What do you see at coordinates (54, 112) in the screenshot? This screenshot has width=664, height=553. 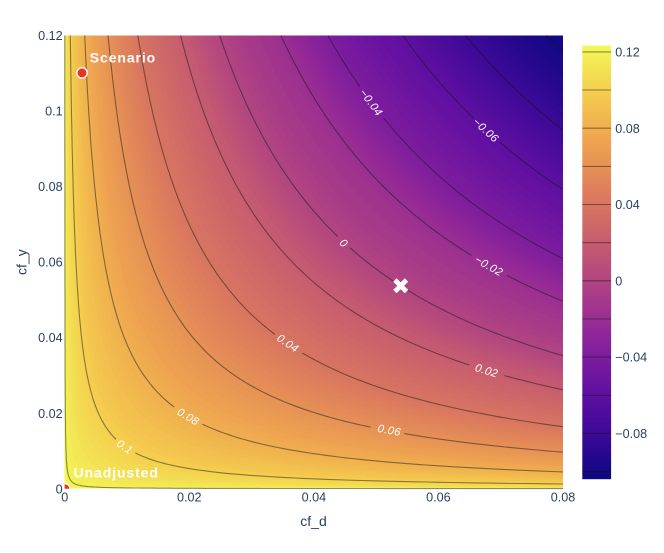 I see `svg-text: 0.1` at bounding box center [54, 112].